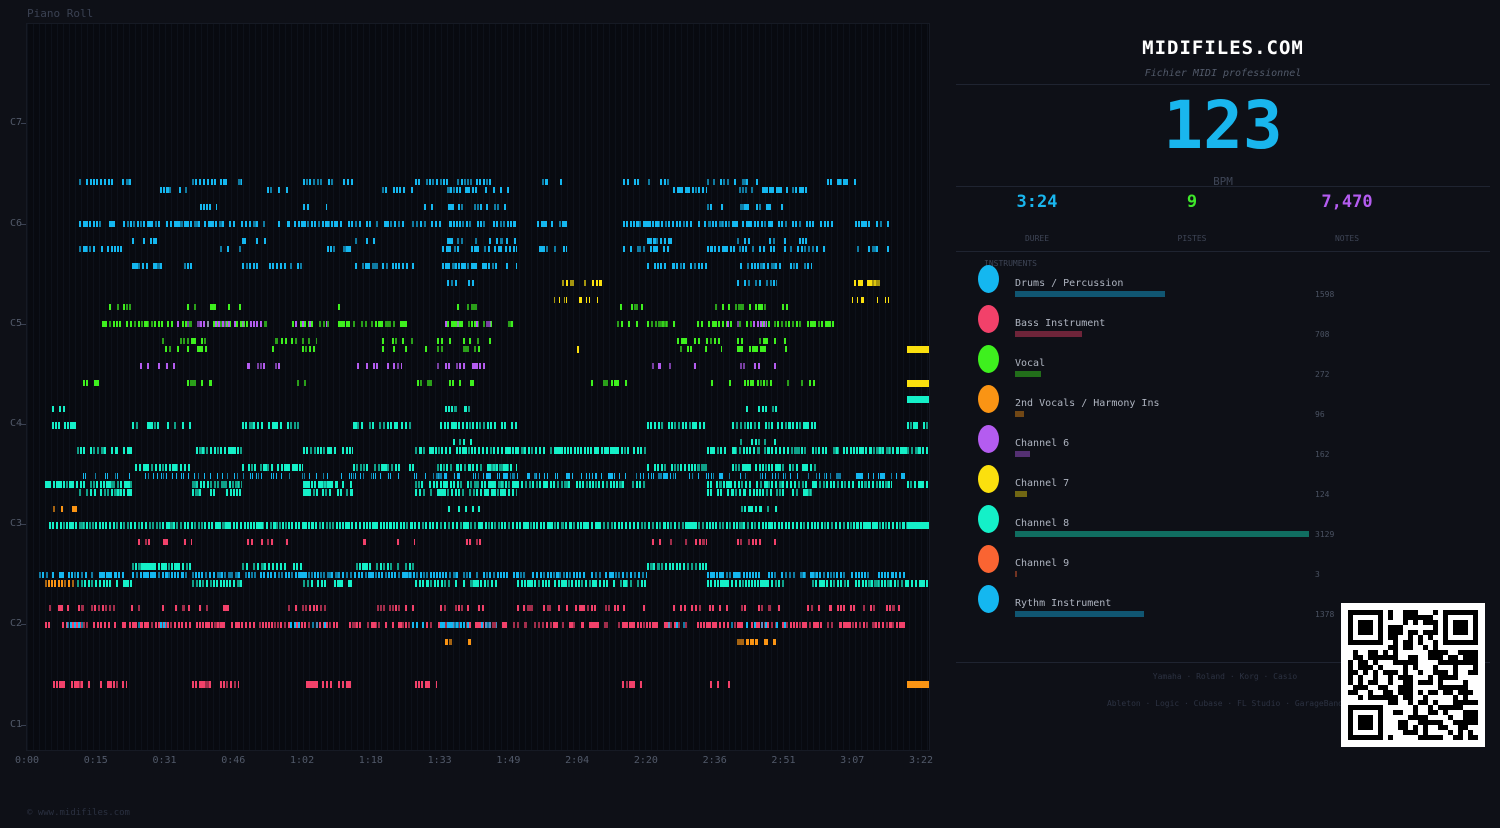 The width and height of the screenshot is (1500, 828). Describe the element at coordinates (1413, 675) in the screenshot. I see `qr-code` at that location.